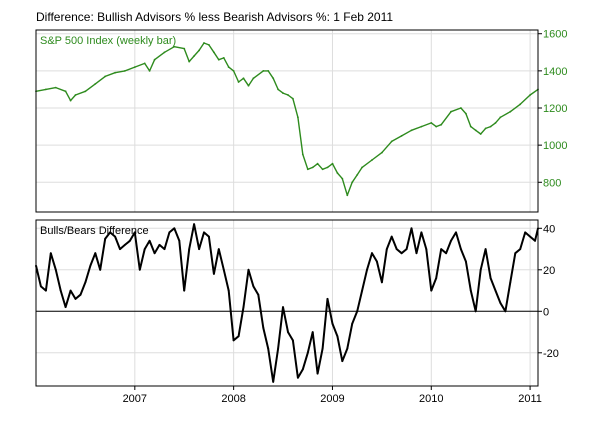 Image resolution: width=592 pixels, height=432 pixels. Describe the element at coordinates (233, 399) in the screenshot. I see `x-tick-label: 2008` at that location.